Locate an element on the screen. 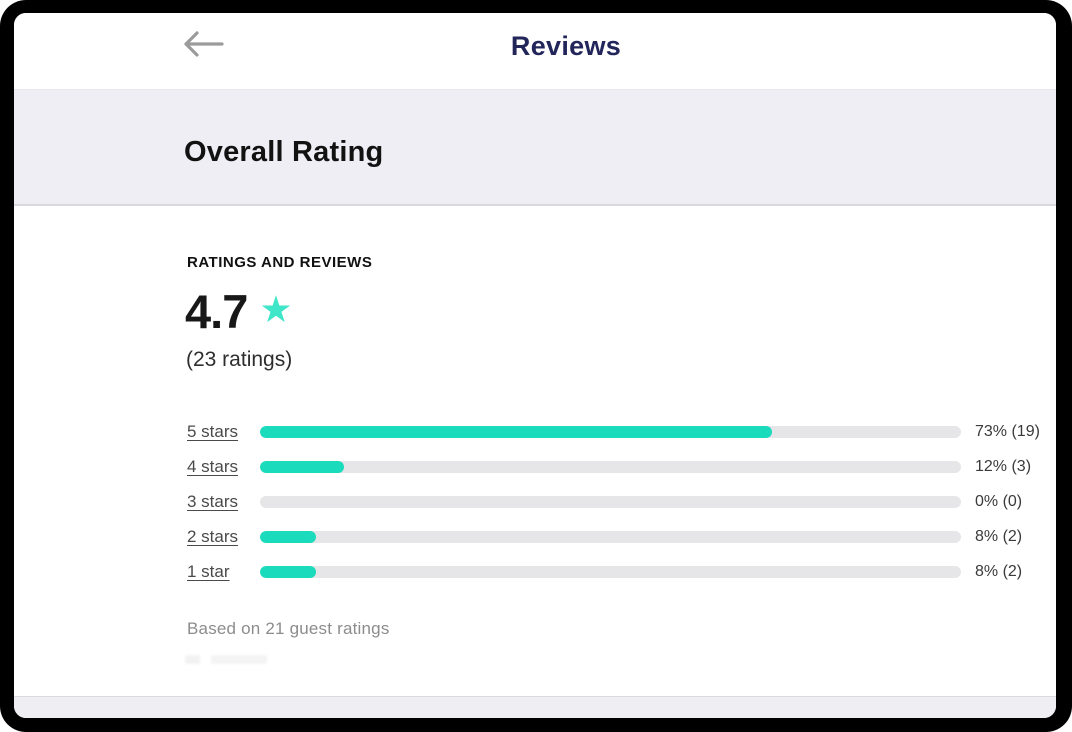 The image size is (1072, 732). rating-row-4-stars: 4 stars 12% (3) is located at coordinates (614, 467).